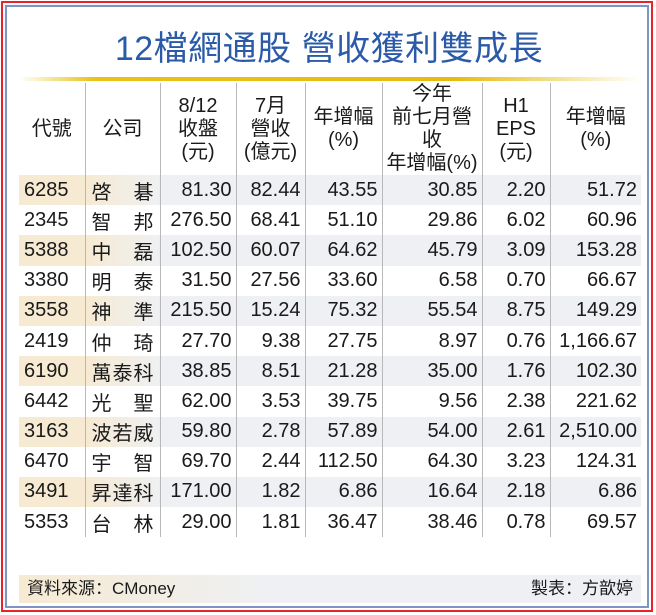  I want to click on company-name: 光聖, so click(122, 401).